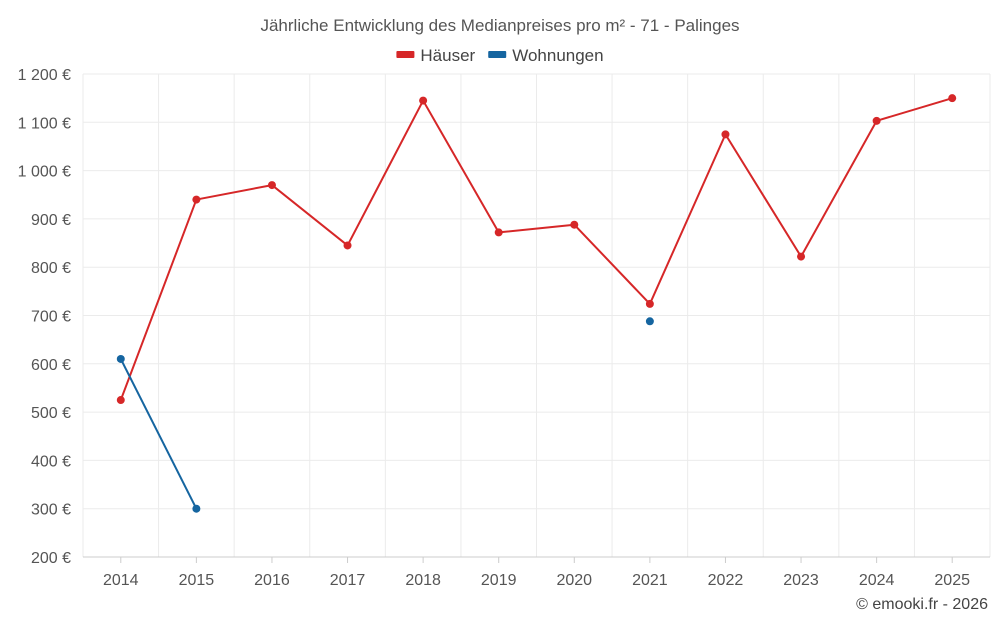 The width and height of the screenshot is (1000, 625). Describe the element at coordinates (51, 220) in the screenshot. I see `y-tick-label: 900 €` at that location.